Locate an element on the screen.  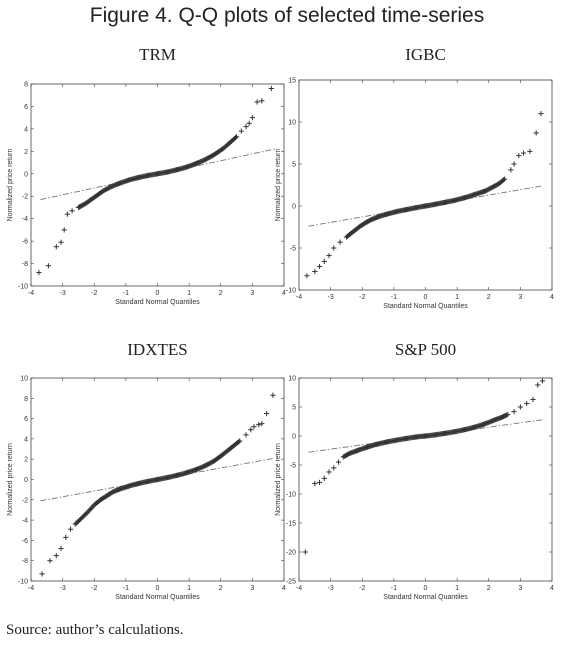
y-tick-label: 5 is located at coordinates (294, 408).